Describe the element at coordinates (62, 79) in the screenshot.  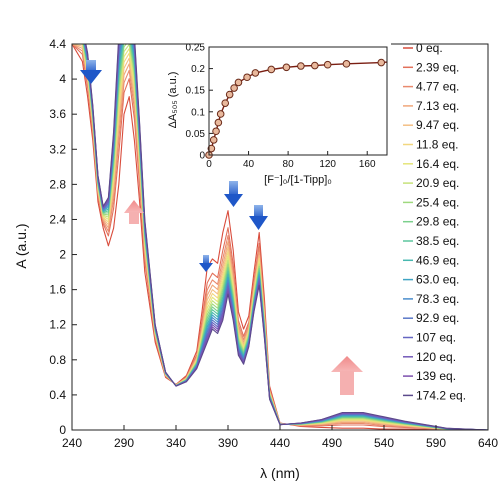
I see `y-tick-label: 4` at that location.